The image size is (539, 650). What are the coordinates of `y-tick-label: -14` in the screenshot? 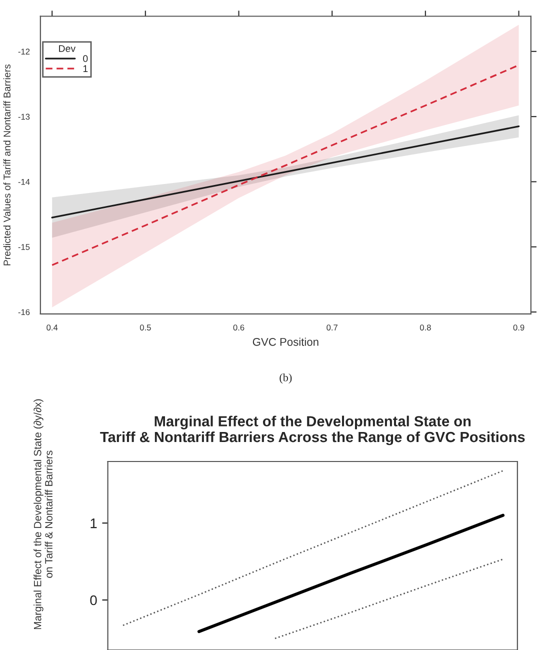 It's located at (24, 182).